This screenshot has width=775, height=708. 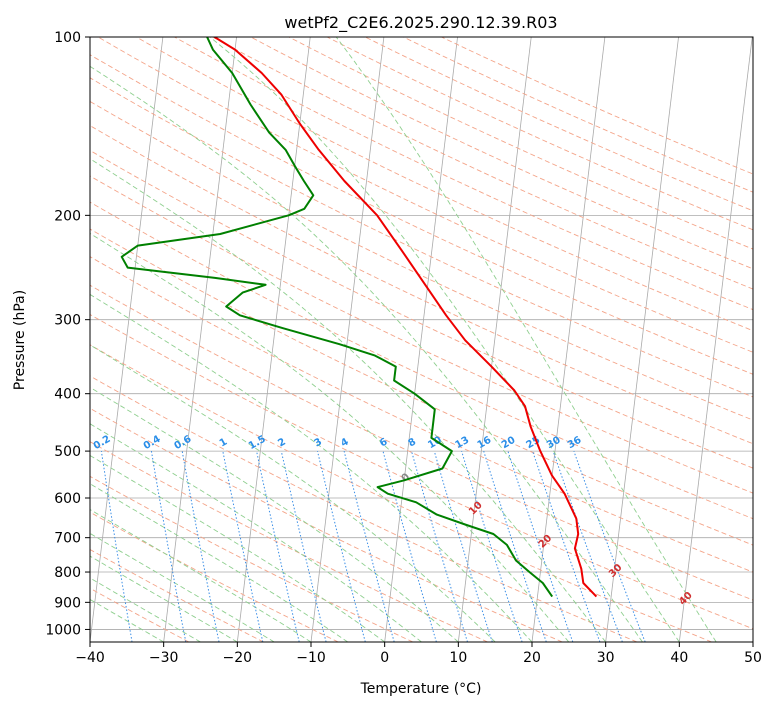 I want to click on x-tick-label: −20, so click(x=238, y=658).